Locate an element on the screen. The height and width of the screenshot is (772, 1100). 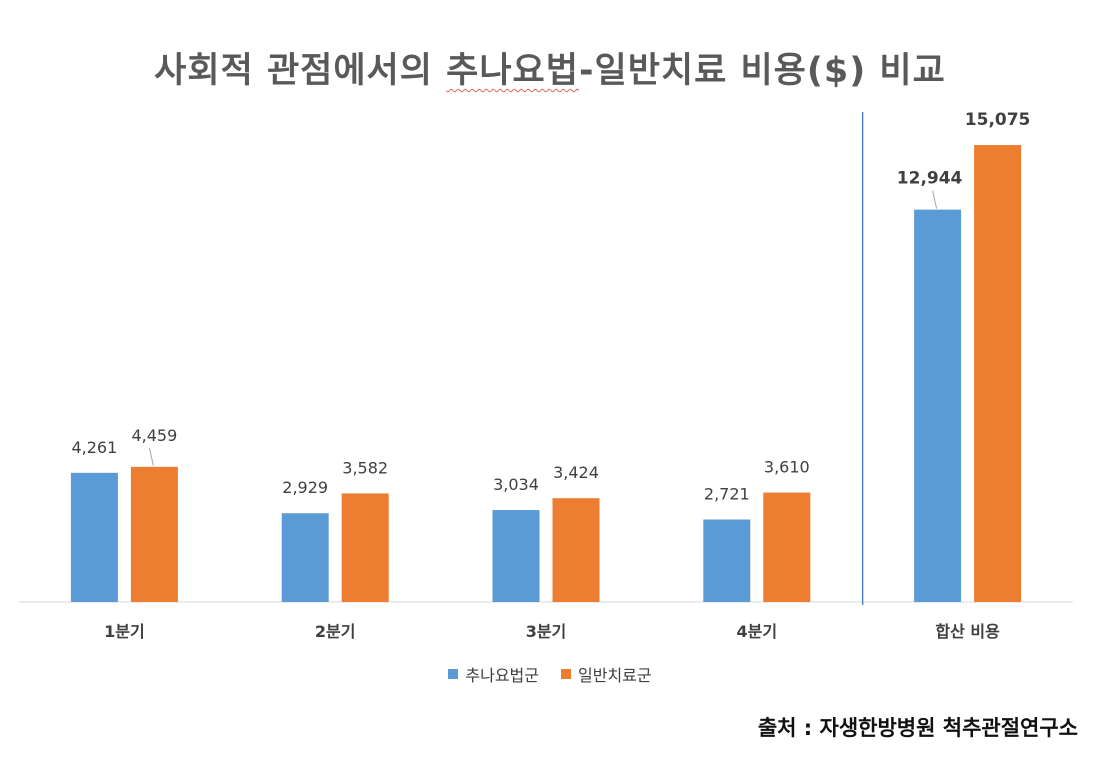
x-tick-label: 2분기 is located at coordinates (335, 631).